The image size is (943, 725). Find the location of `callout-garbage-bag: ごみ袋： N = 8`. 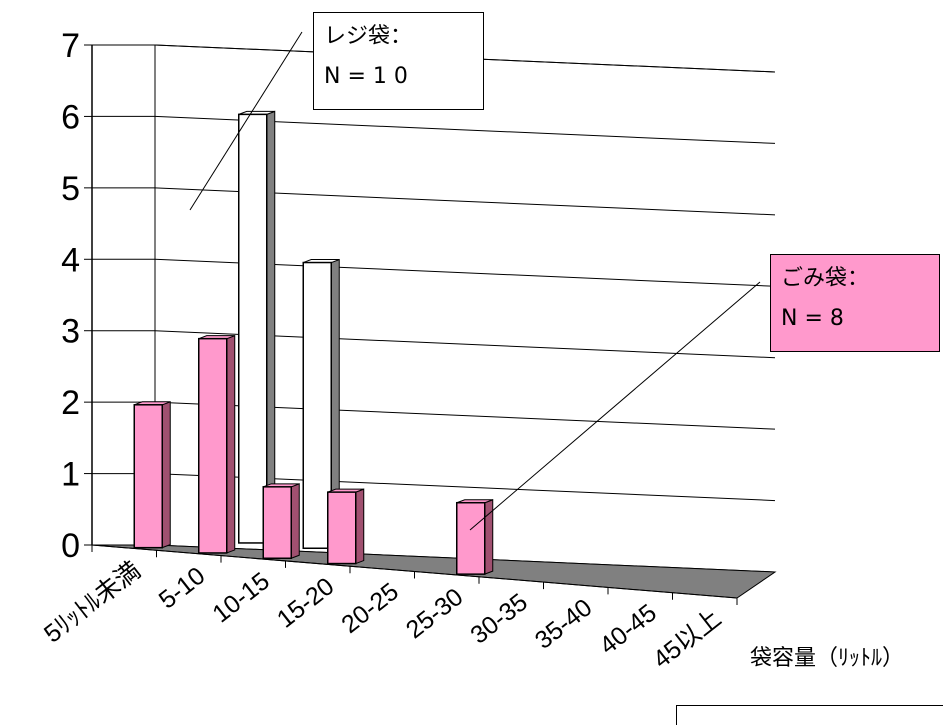

callout-garbage-bag: ごみ袋： N = 8 is located at coordinates (855, 303).